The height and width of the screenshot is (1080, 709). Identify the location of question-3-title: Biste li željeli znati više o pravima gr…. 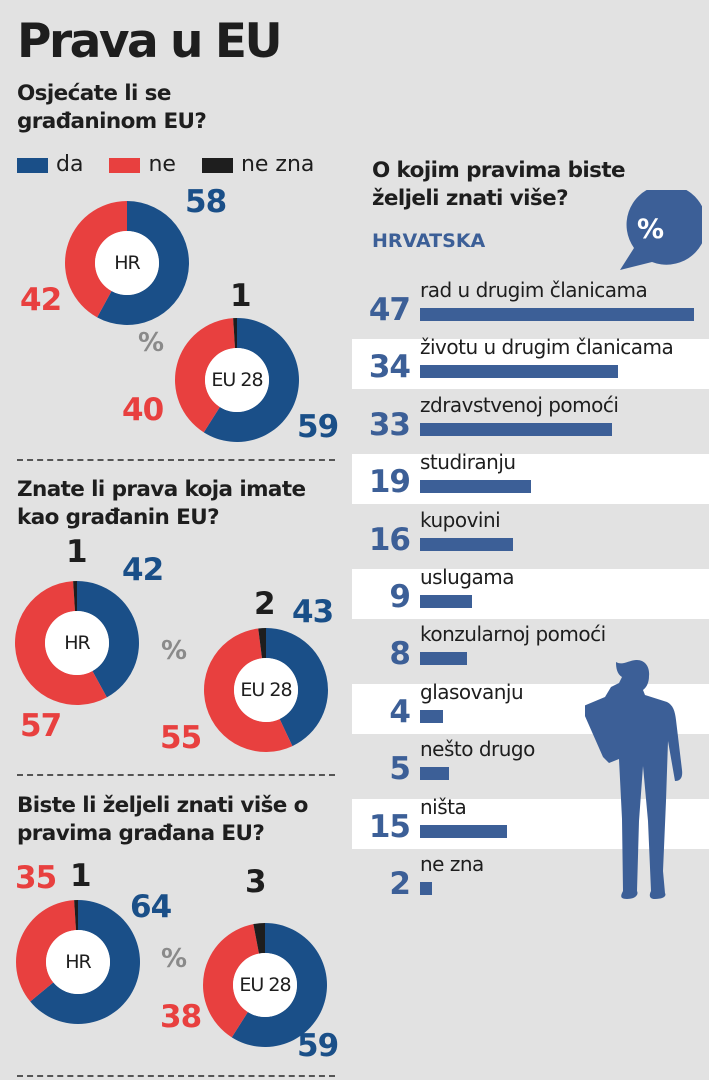
(162, 819).